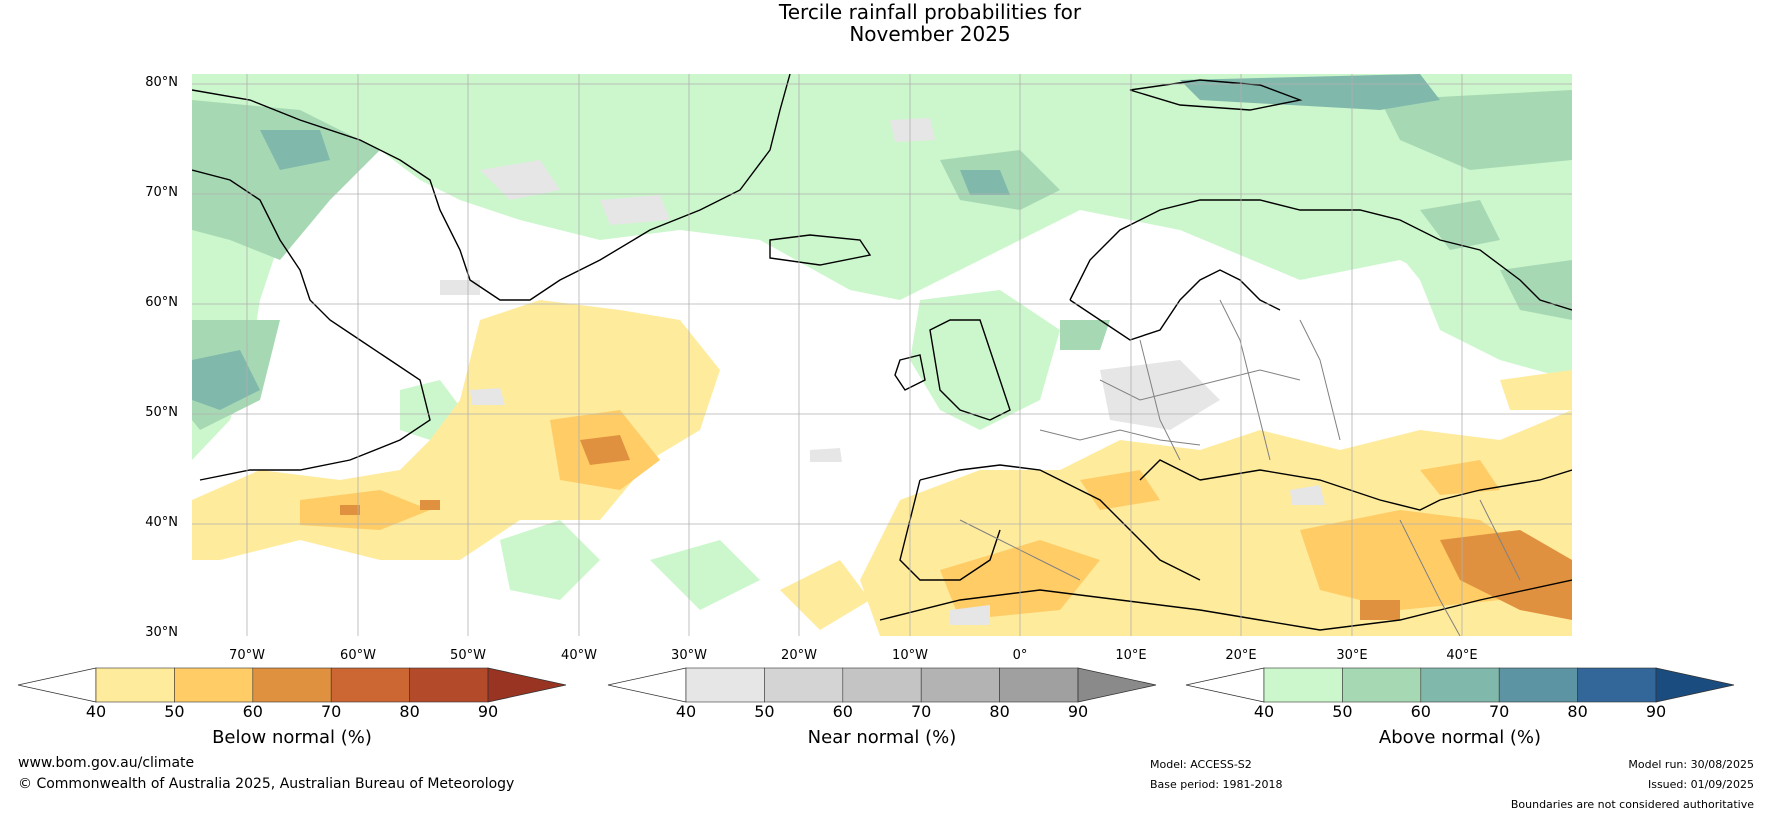 This screenshot has height=816, width=1770. What do you see at coordinates (910, 655) in the screenshot?
I see `lon-label-10w: 10°W` at bounding box center [910, 655].